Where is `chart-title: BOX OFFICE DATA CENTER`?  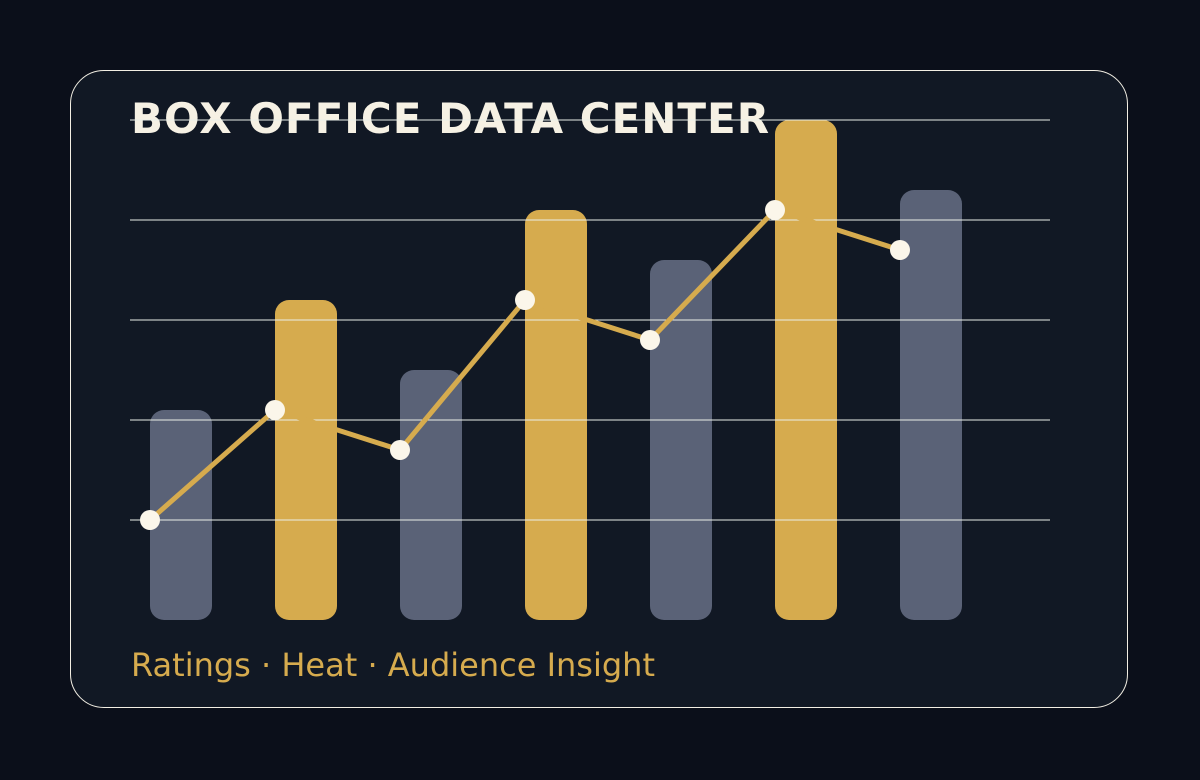
chart-title: BOX OFFICE DATA CENTER is located at coordinates (451, 118).